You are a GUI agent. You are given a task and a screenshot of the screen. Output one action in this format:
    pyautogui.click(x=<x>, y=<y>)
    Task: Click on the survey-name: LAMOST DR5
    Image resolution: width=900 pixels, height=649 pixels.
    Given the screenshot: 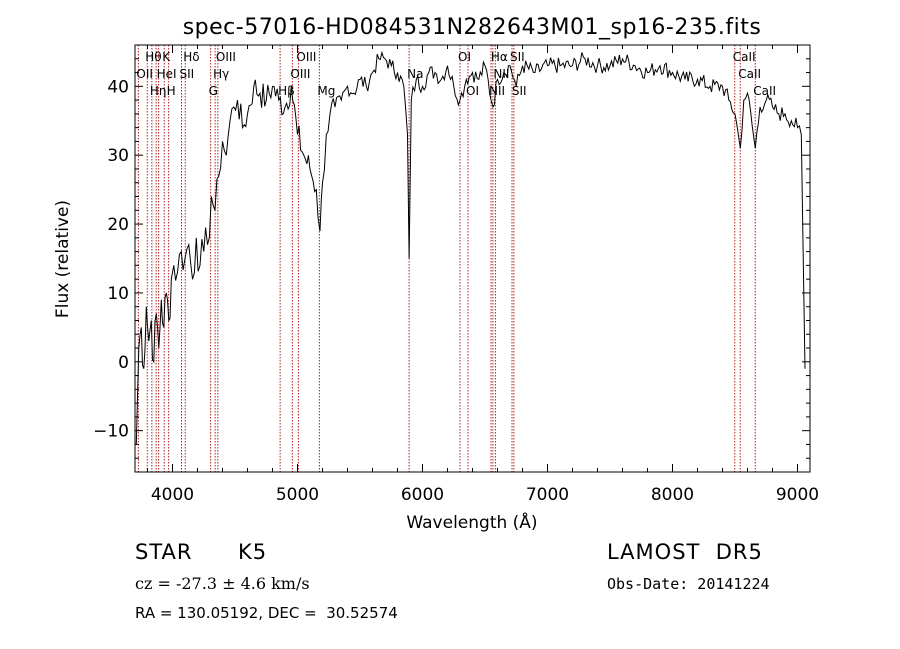 What is the action you would take?
    pyautogui.click(x=685, y=552)
    